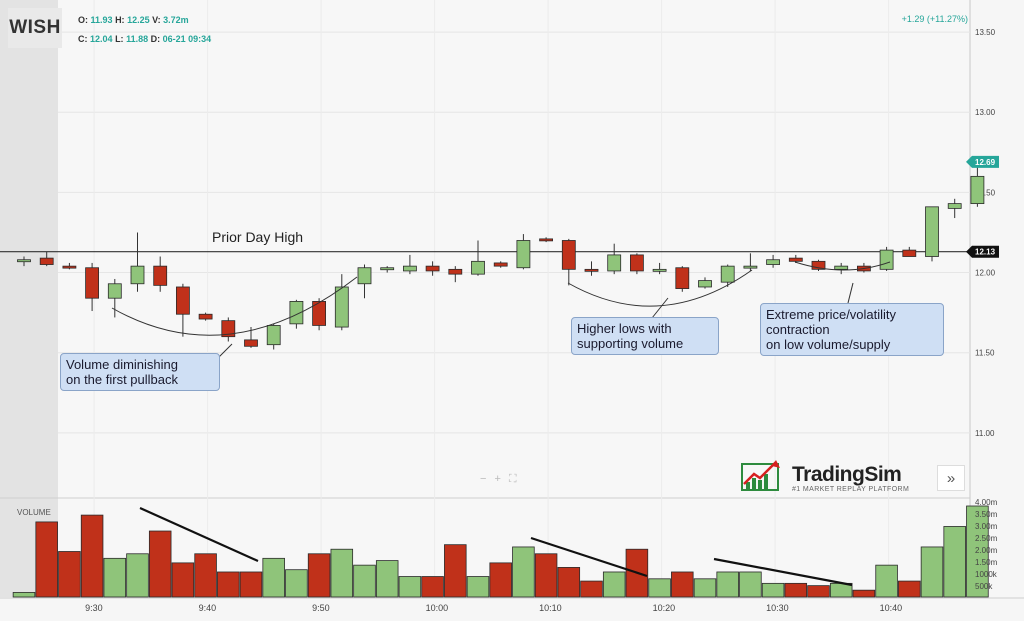 The width and height of the screenshot is (1024, 621). What do you see at coordinates (225, 351) in the screenshot?
I see `pullback-pointer` at bounding box center [225, 351].